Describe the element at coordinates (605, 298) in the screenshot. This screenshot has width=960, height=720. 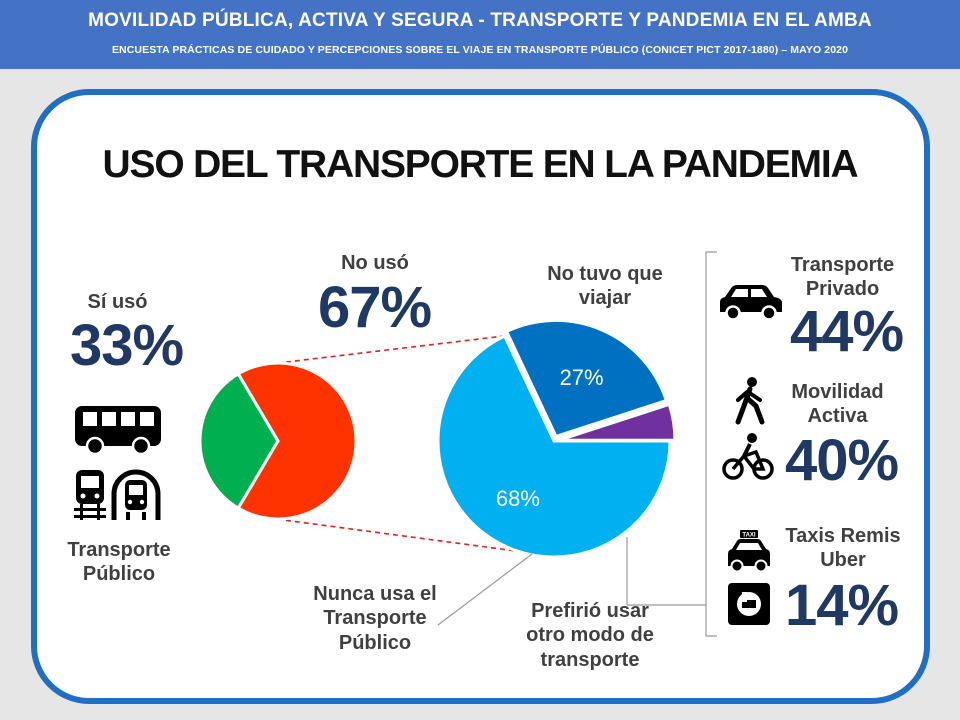
I see `no-tuvo-callout-line2: viajar` at that location.